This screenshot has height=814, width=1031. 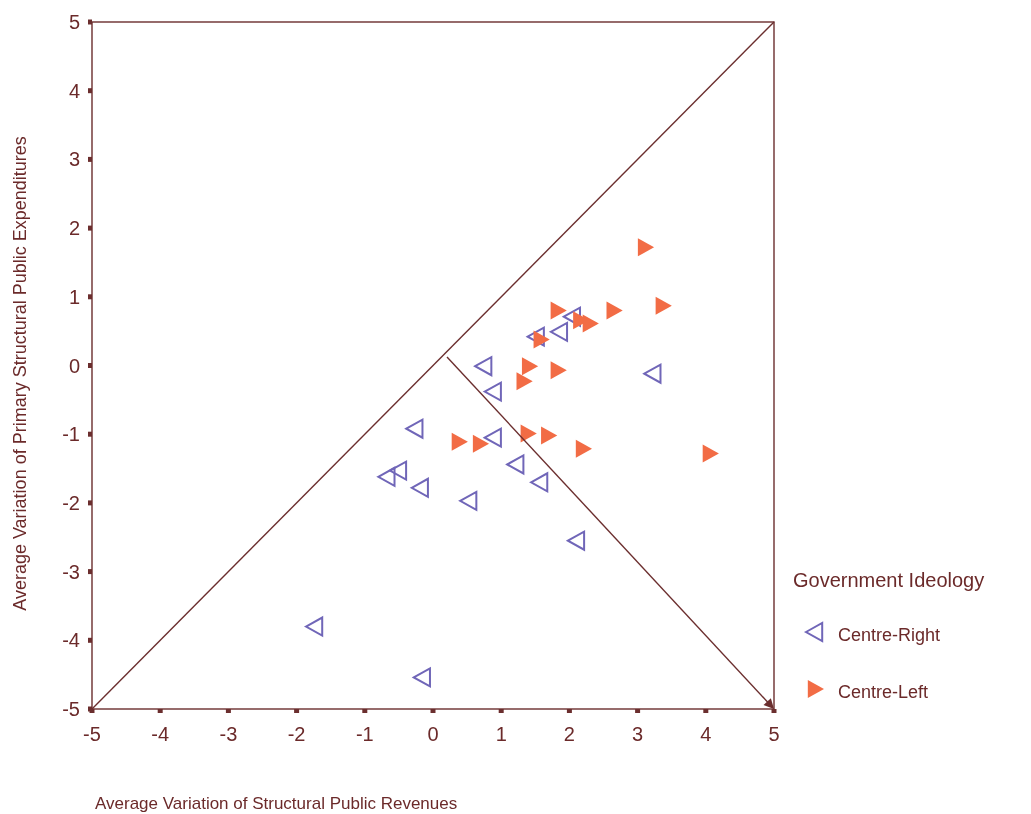 What do you see at coordinates (276, 803) in the screenshot?
I see `x-axis-title: Average Variation of Structural Public Revenues` at bounding box center [276, 803].